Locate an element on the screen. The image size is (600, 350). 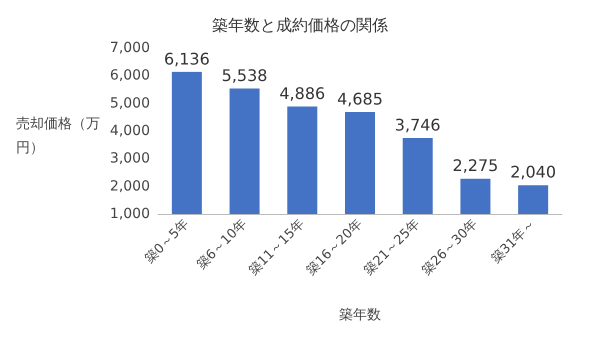
x-axis-title: 築年数 is located at coordinates (360, 315).